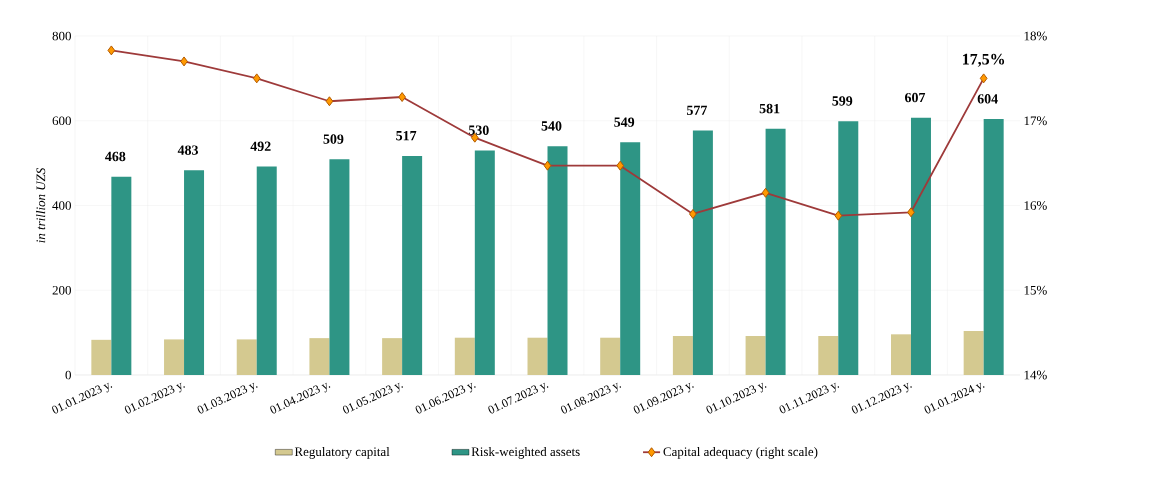 The width and height of the screenshot is (1162, 494). What do you see at coordinates (769, 108) in the screenshot?
I see `data-label: 581` at bounding box center [769, 108].